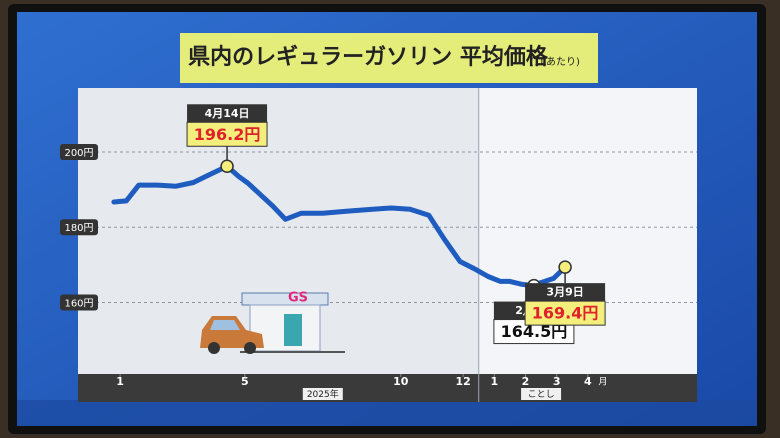 The width and height of the screenshot is (780, 438). Describe the element at coordinates (526, 381) in the screenshot. I see `x-tick-label: 2` at that location.